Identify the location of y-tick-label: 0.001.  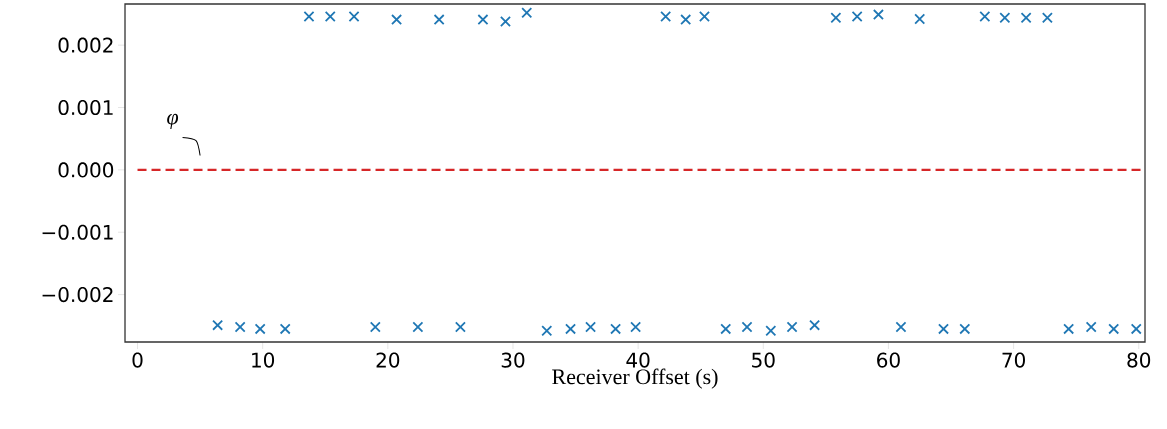
(85, 107).